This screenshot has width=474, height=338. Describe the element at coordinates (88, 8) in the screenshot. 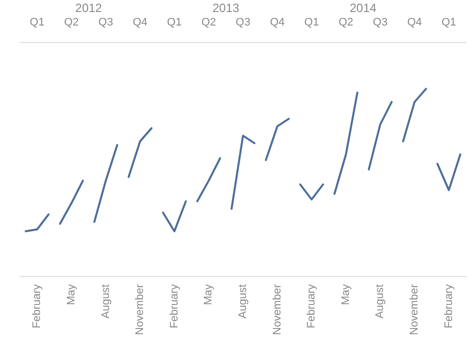

I see `text: 2012` at that location.